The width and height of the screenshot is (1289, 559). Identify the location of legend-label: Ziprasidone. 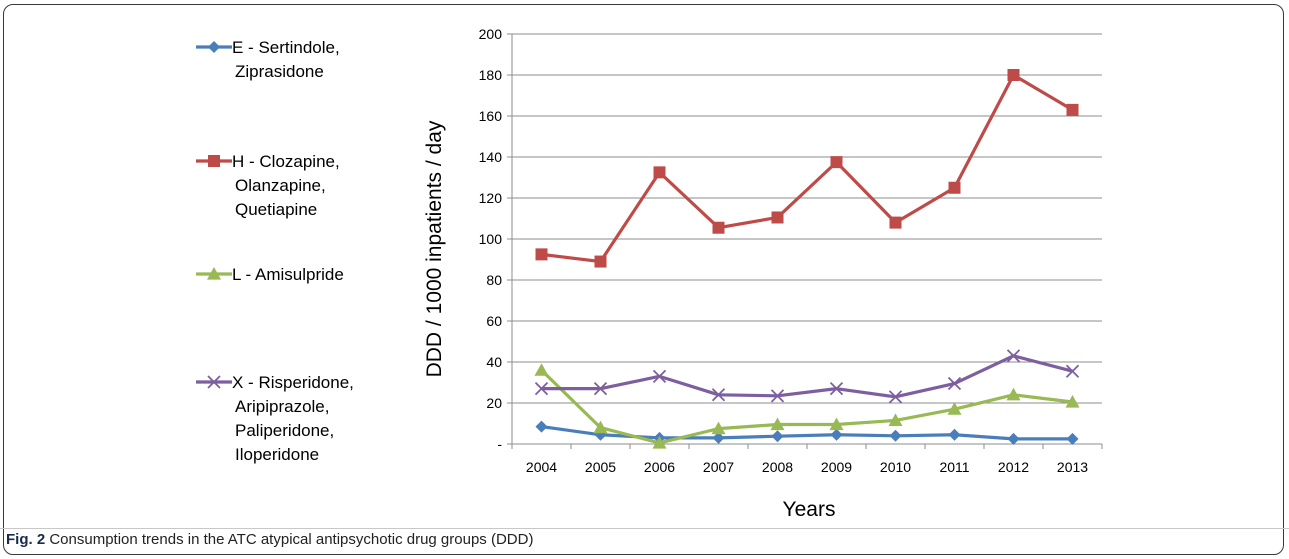
(279, 71).